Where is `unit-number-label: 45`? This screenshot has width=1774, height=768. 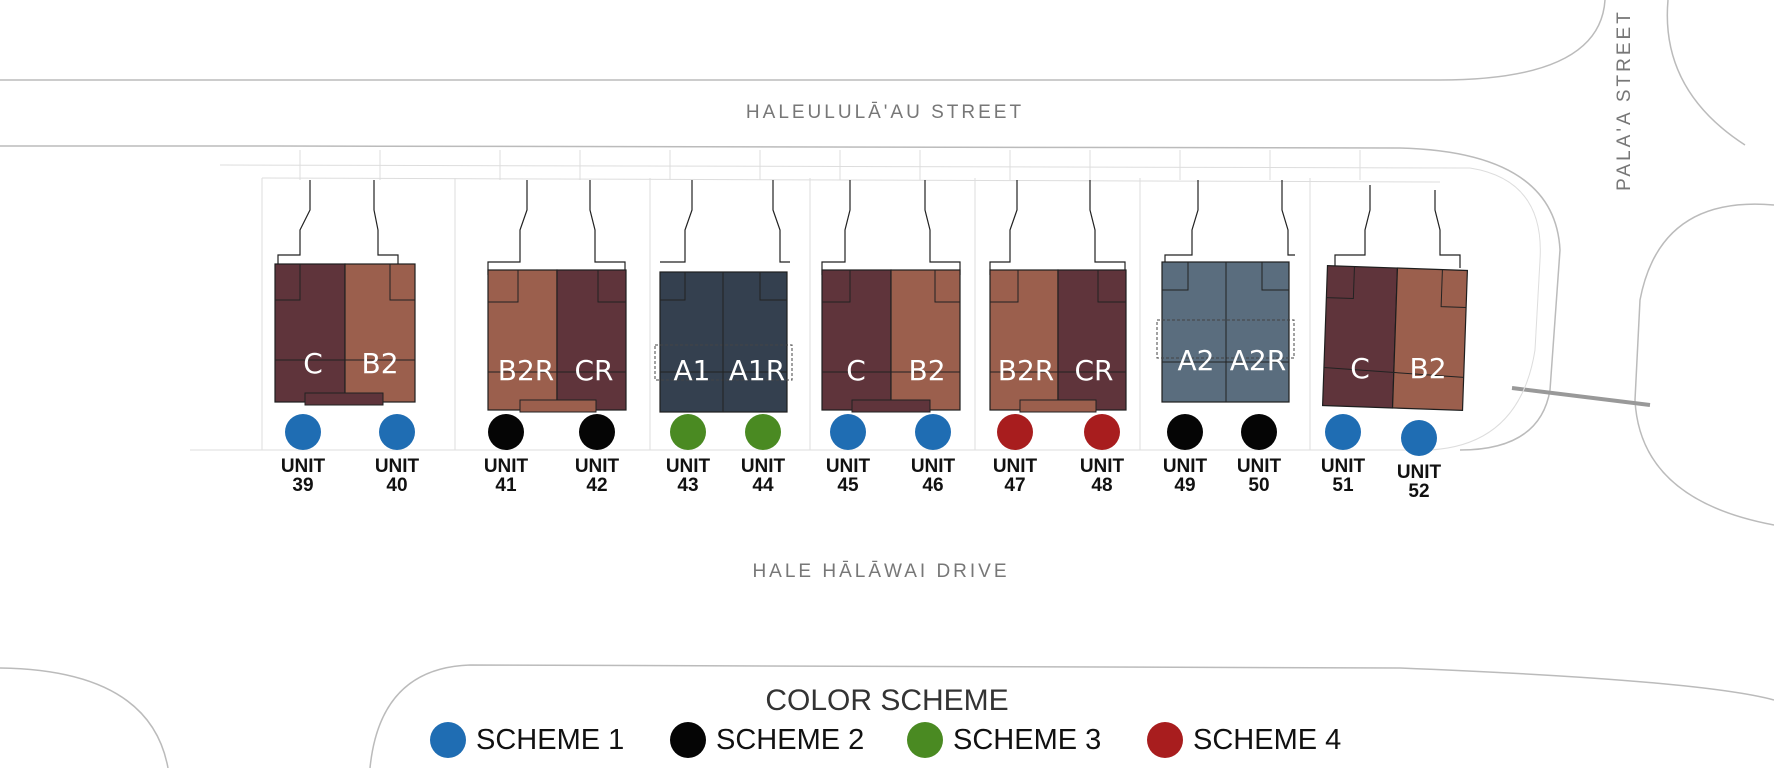
unit-number-label: 45 is located at coordinates (848, 485).